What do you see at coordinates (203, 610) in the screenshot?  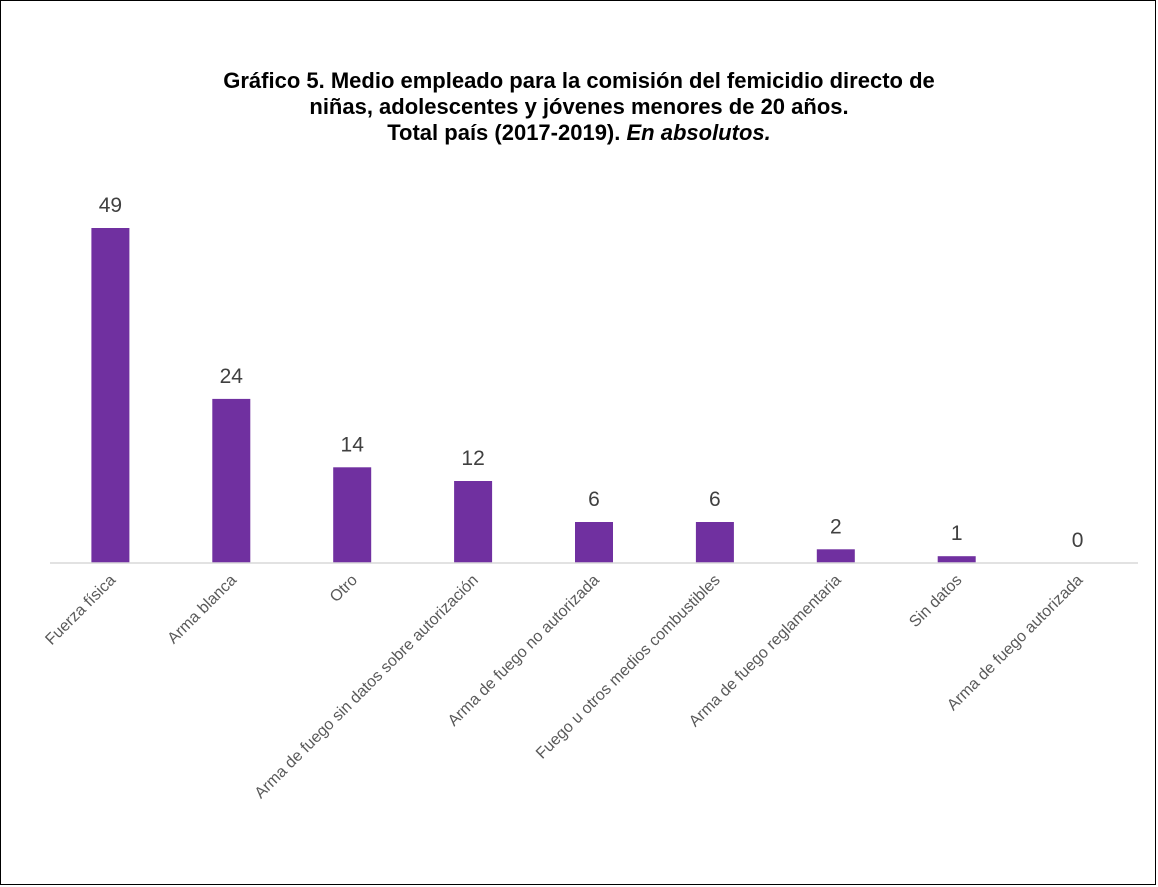 I see `category-label-2: Arma blanca` at bounding box center [203, 610].